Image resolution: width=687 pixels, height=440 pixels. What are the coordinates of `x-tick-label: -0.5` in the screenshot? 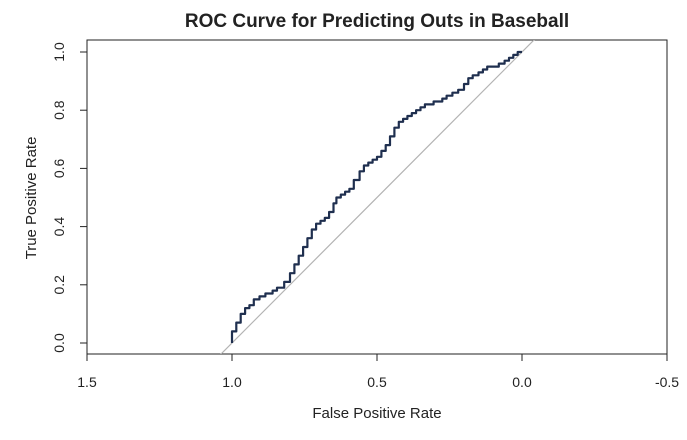 It's located at (667, 382).